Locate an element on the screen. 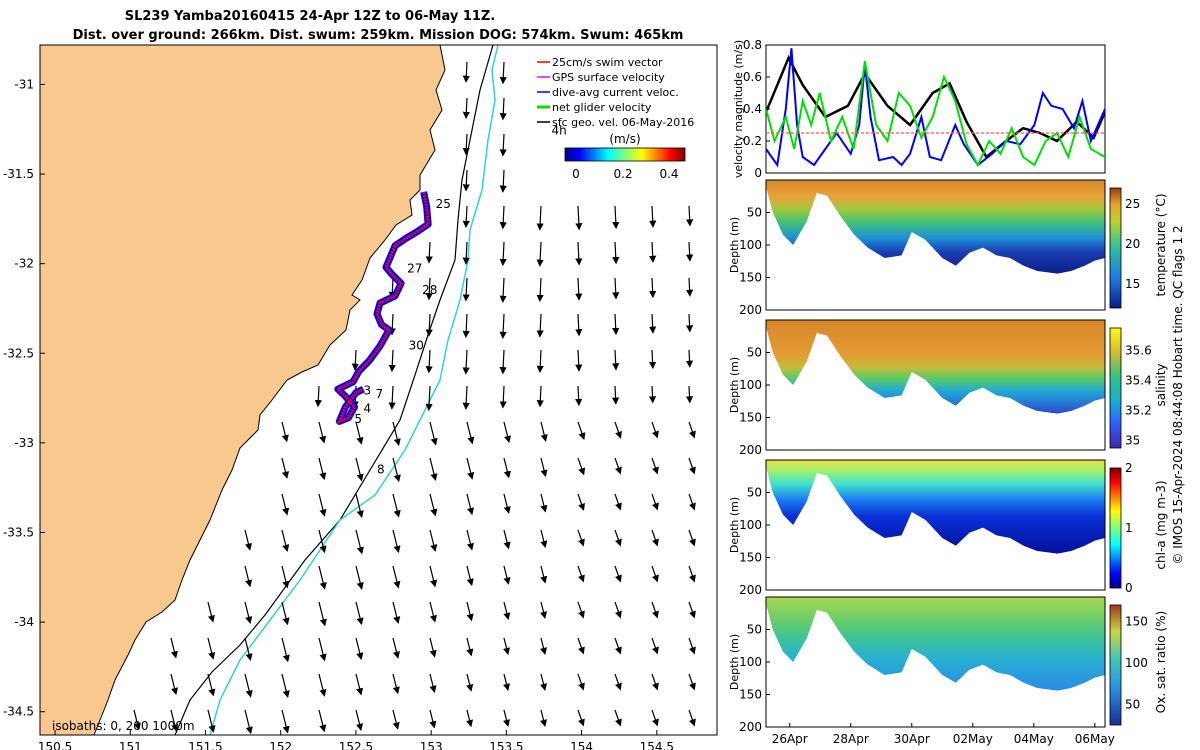 This screenshot has width=1200, height=750. colorbar-label: Ox. sat. ratio (%) is located at coordinates (1161, 662).